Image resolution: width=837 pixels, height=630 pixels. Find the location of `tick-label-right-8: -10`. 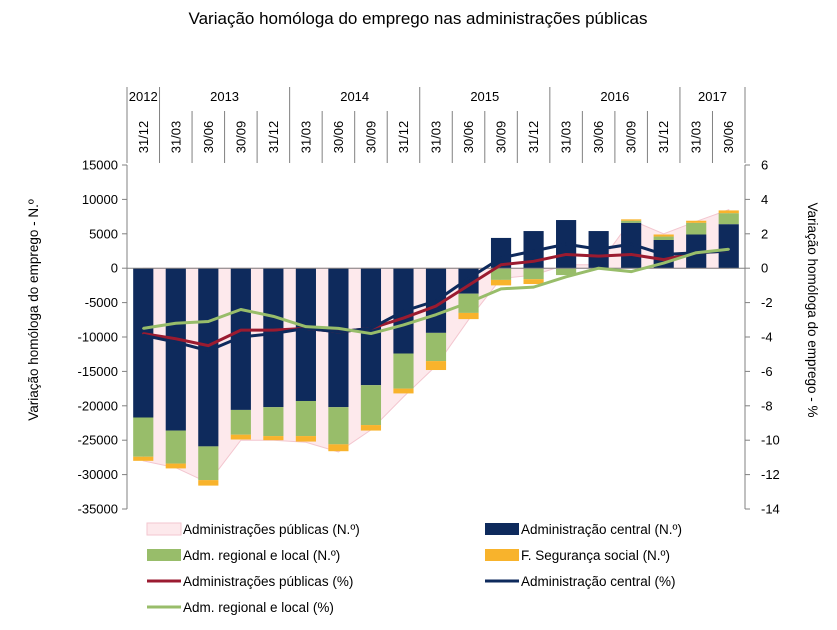

tick-label-right-8: -10 is located at coordinates (770, 440).